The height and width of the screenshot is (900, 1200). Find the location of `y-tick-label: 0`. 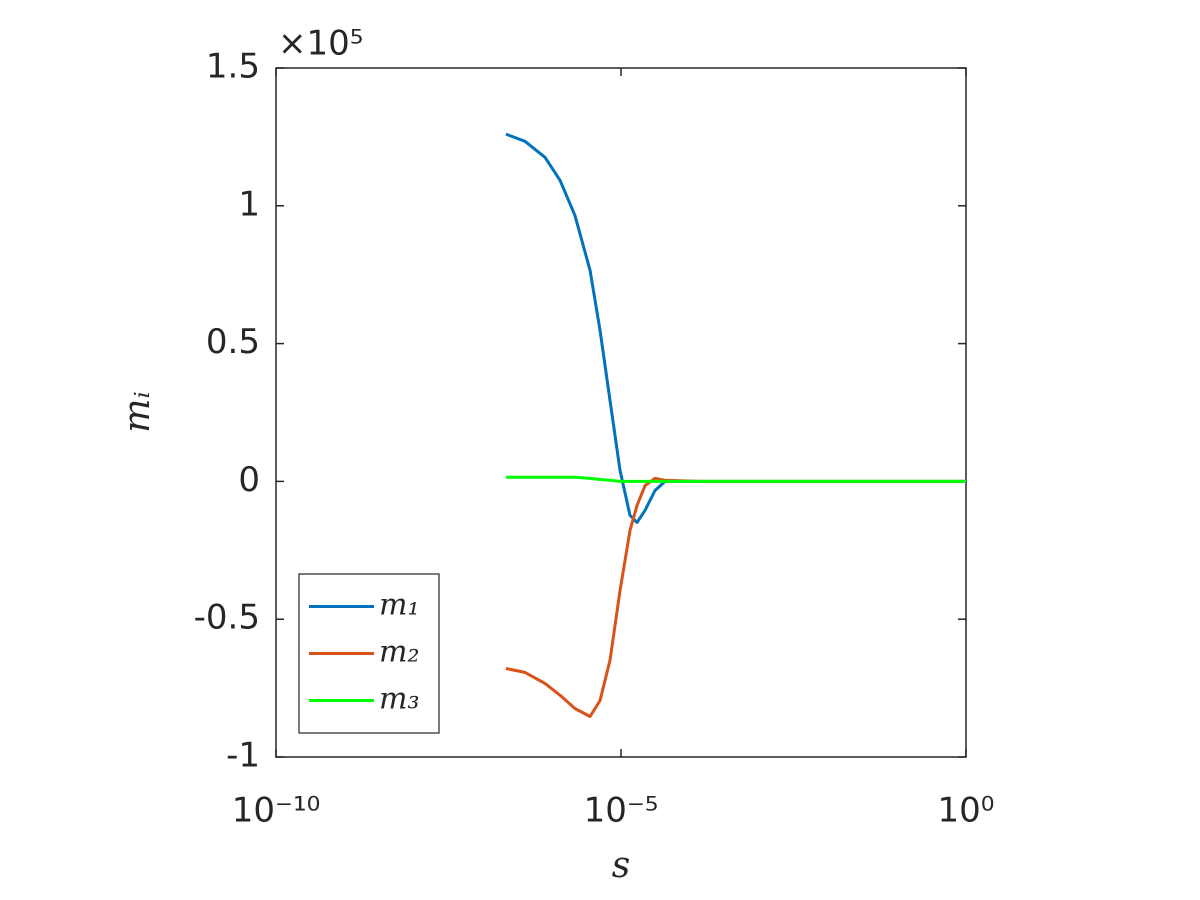

y-tick-label: 0 is located at coordinates (249, 480).